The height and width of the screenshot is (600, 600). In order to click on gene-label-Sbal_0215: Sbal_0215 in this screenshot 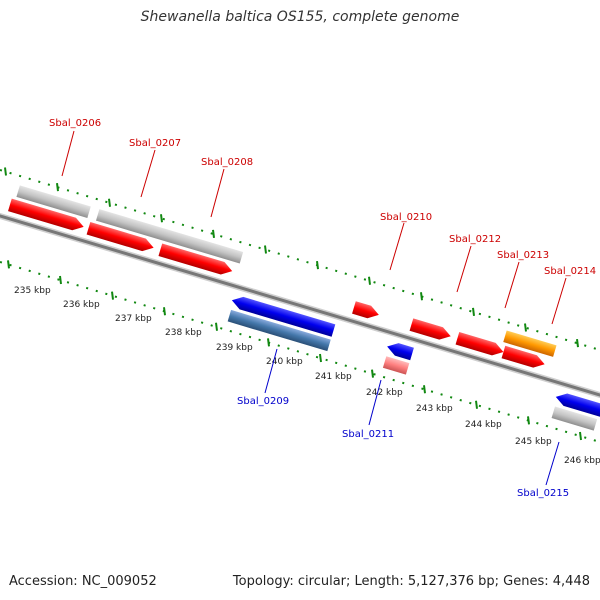, I will do `click(543, 493)`.